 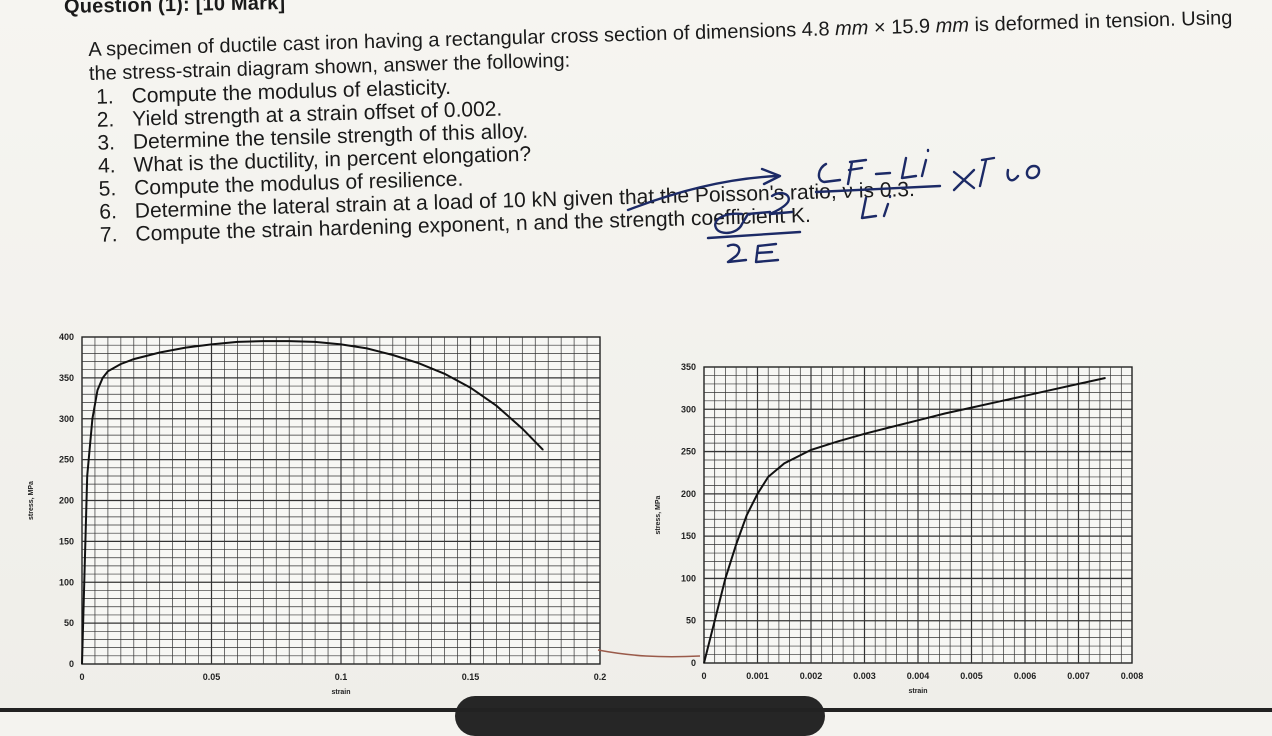 I want to click on y-tick-label: 400, so click(x=66, y=337).